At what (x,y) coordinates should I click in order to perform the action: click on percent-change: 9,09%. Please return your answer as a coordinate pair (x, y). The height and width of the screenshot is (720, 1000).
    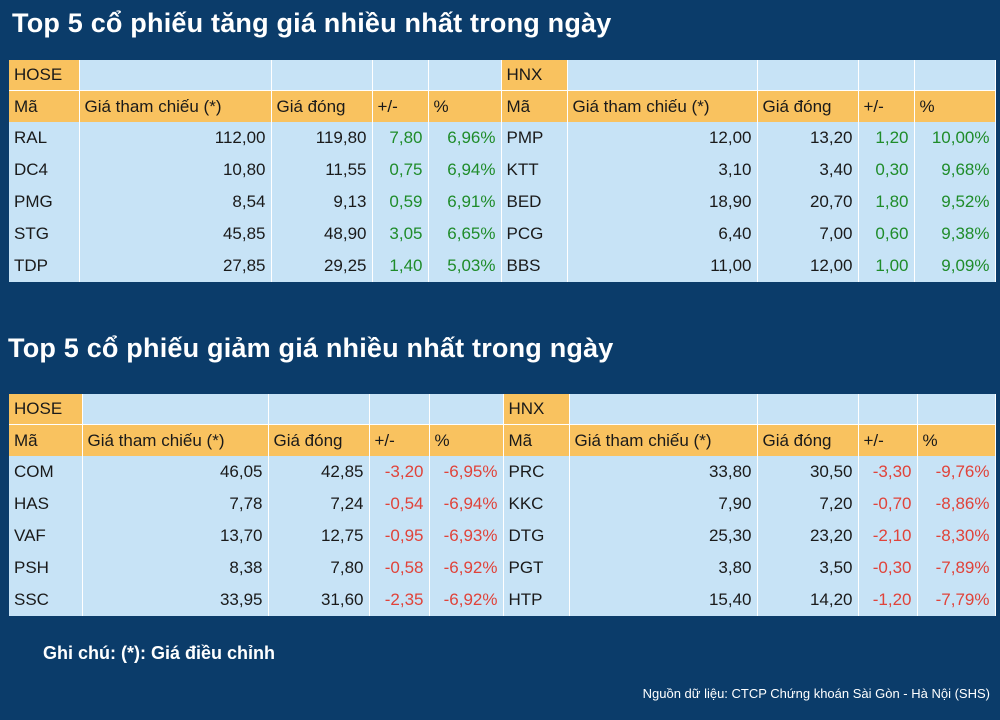
    Looking at the image, I should click on (955, 266).